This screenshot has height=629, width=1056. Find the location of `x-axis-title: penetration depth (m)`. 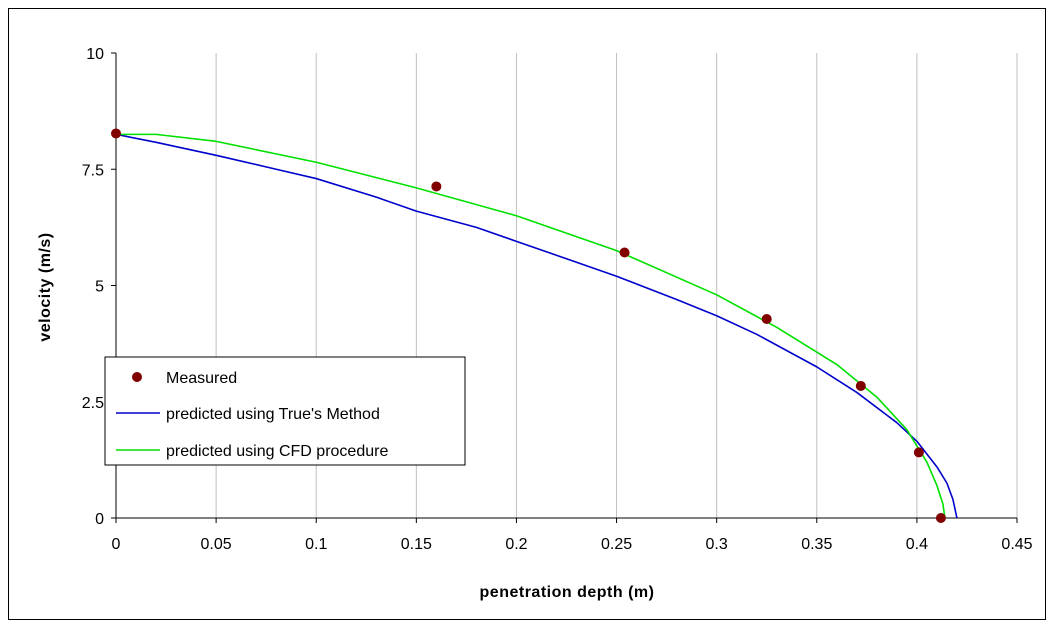

x-axis-title: penetration depth (m) is located at coordinates (567, 592).